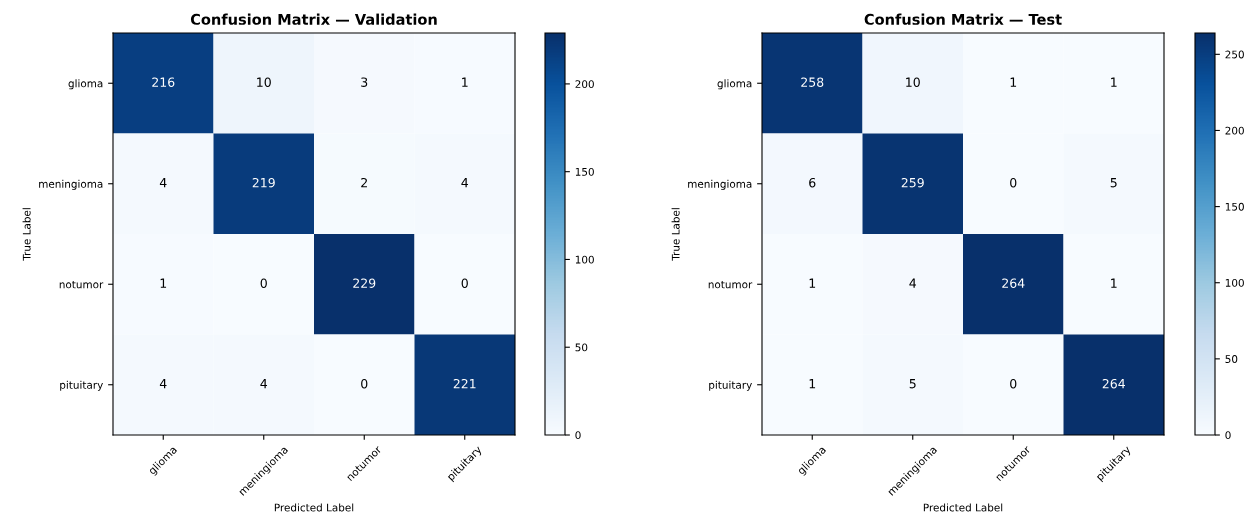 This screenshot has width=1253, height=523. What do you see at coordinates (912, 182) in the screenshot?
I see `data-label: 259` at bounding box center [912, 182].